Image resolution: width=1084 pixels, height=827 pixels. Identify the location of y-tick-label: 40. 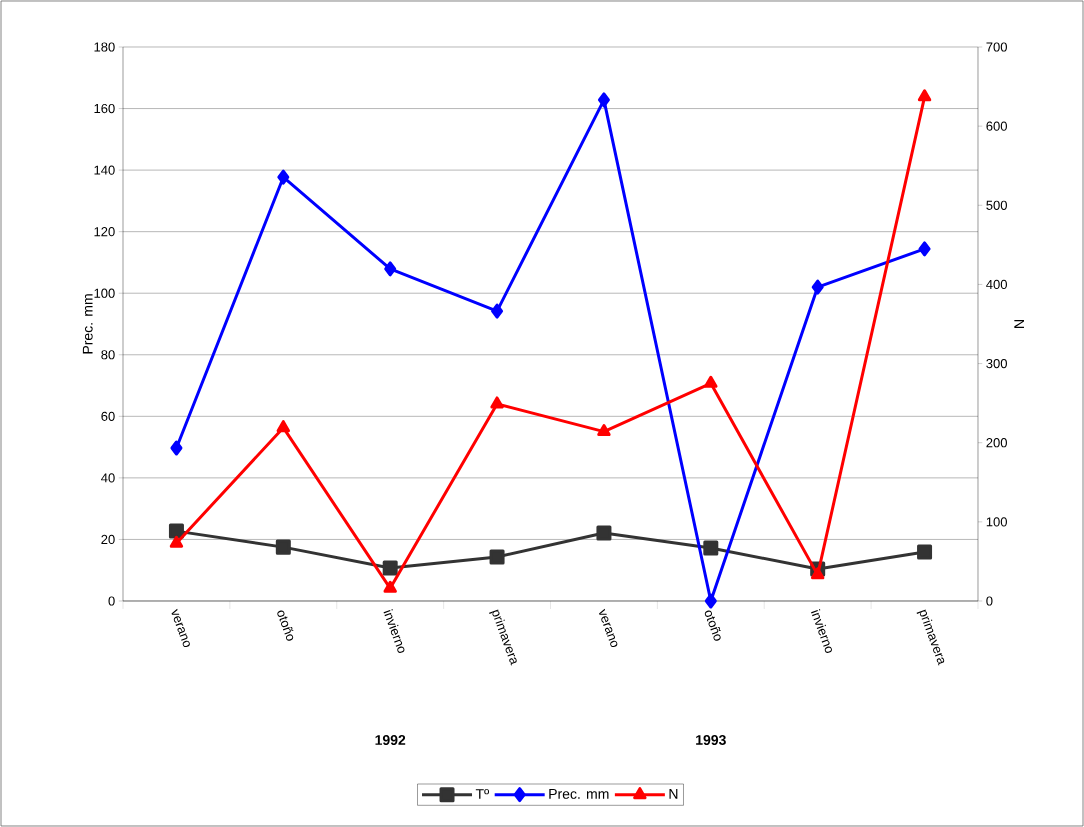
(108, 478).